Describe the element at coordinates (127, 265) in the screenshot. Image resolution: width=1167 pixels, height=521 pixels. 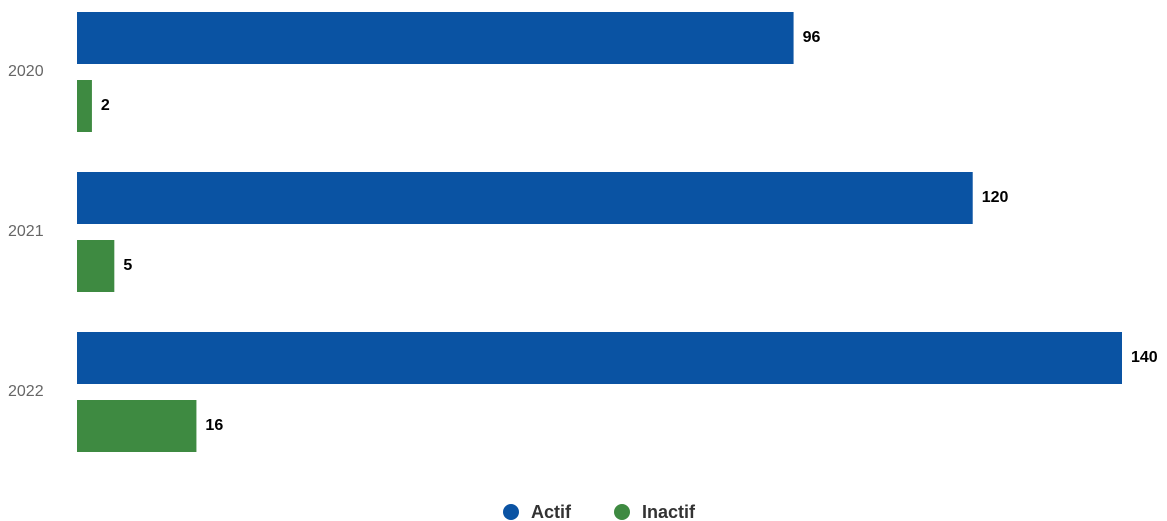
I see `data-label-inactif-2021: 5` at that location.